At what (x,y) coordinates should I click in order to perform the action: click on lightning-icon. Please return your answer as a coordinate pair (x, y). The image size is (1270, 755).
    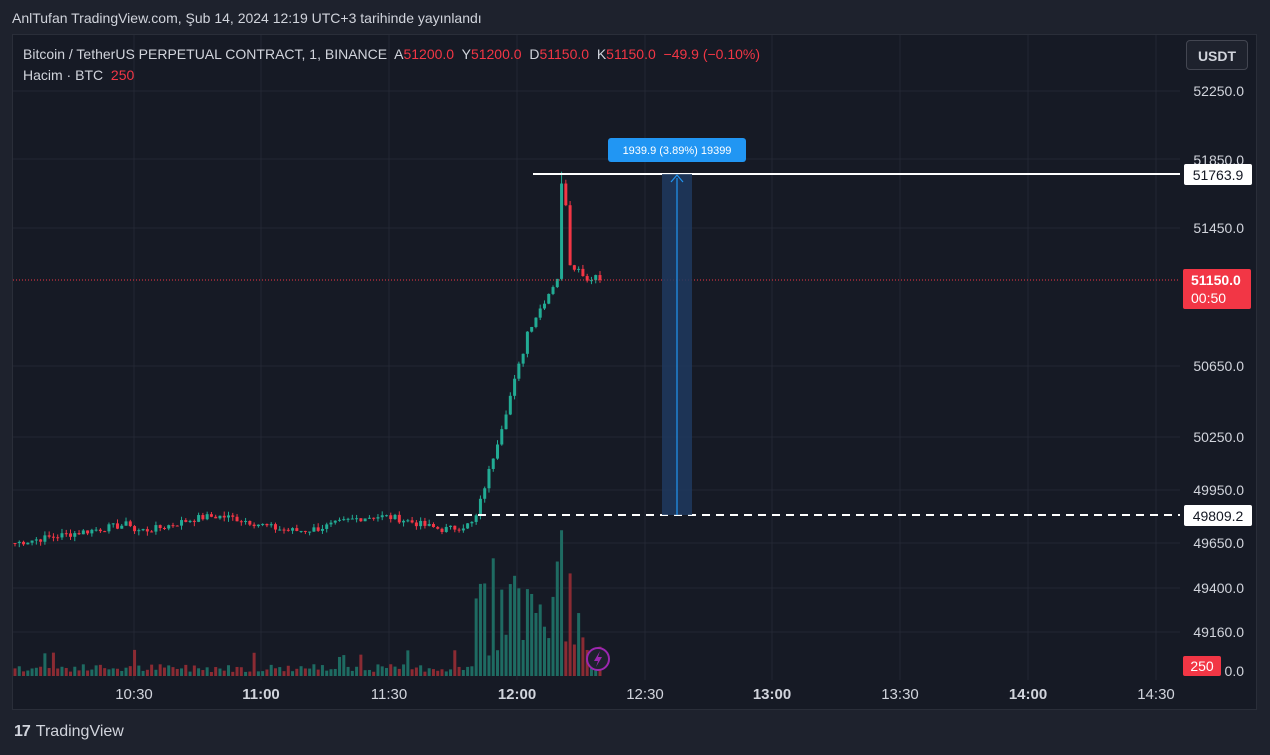
    Looking at the image, I should click on (598, 659).